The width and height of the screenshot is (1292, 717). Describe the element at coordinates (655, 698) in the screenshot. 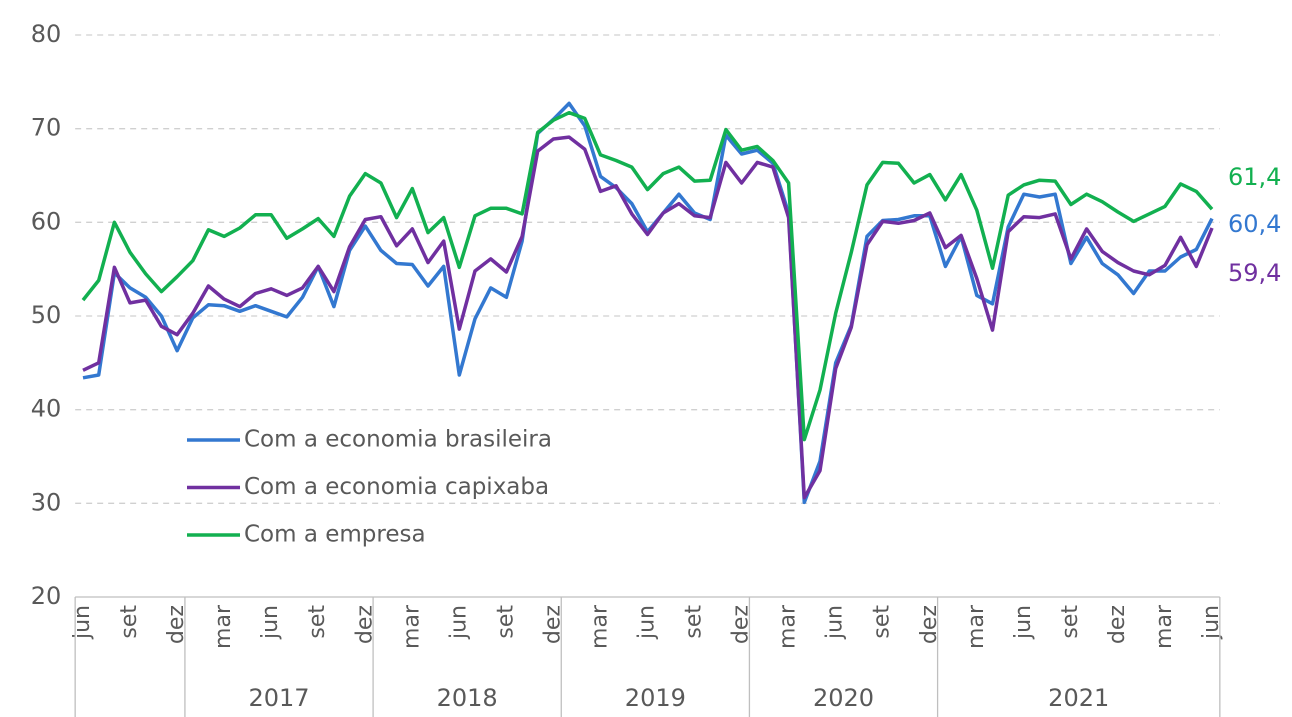

I see `year-label: 2019` at that location.